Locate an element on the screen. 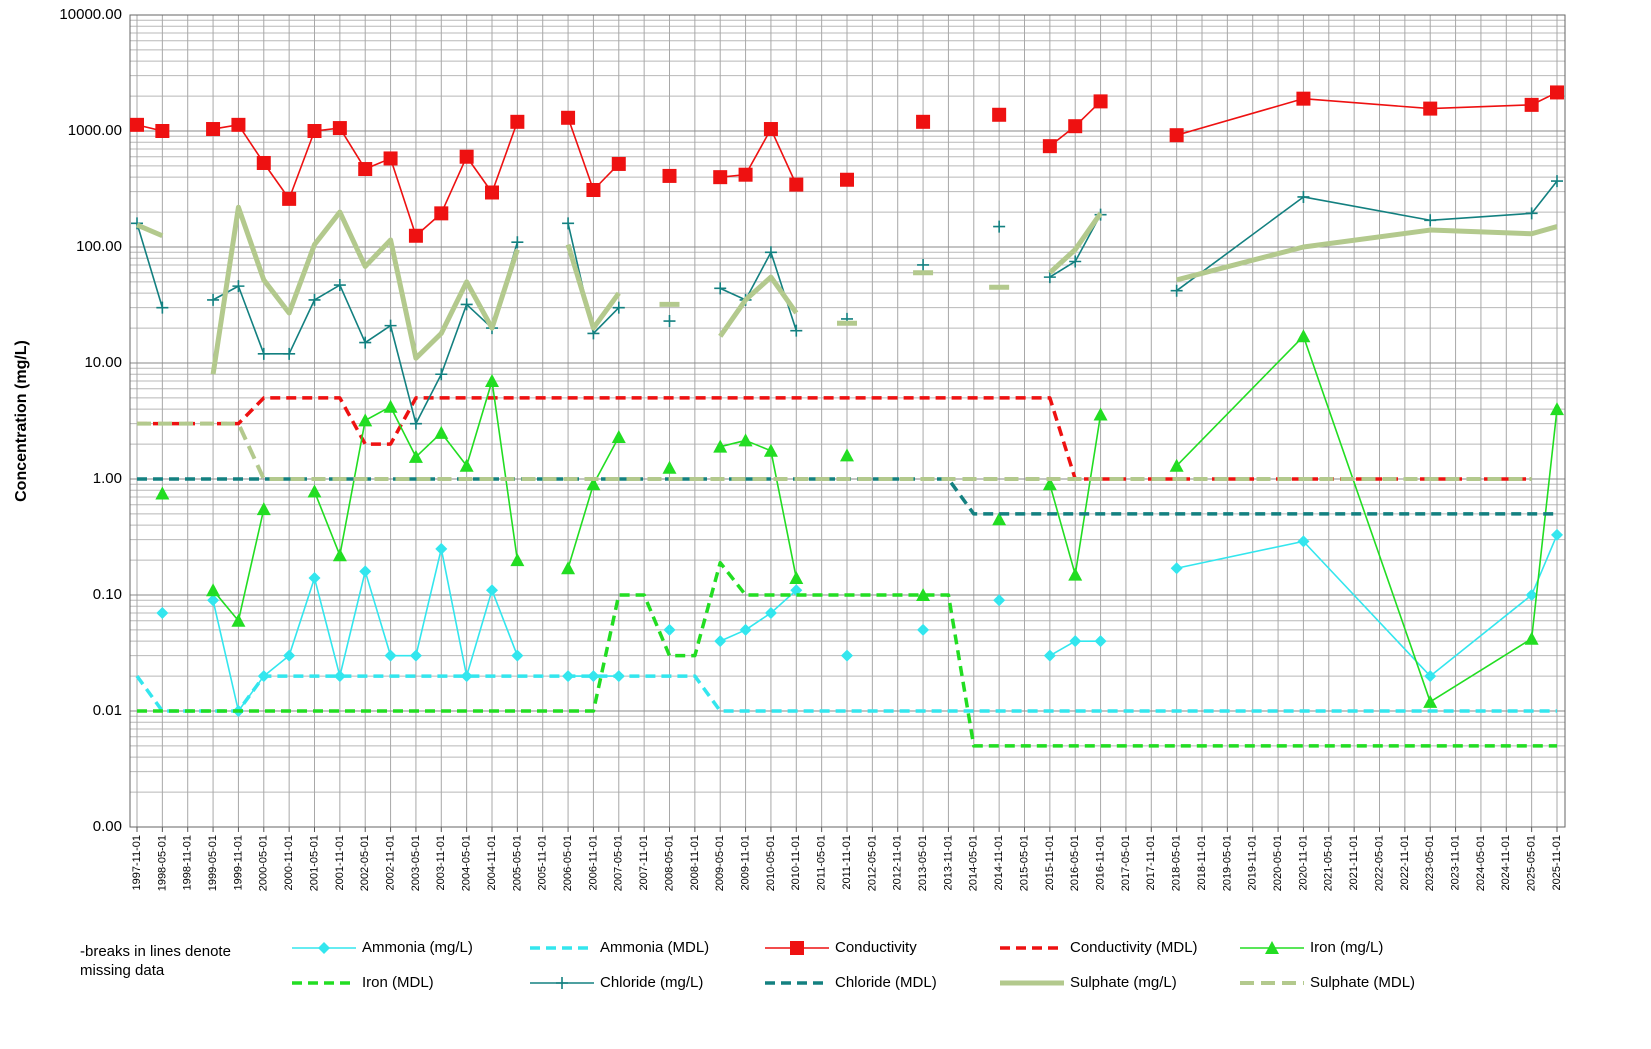  x-tick-label: 2022-11-01 is located at coordinates (1405, 862).